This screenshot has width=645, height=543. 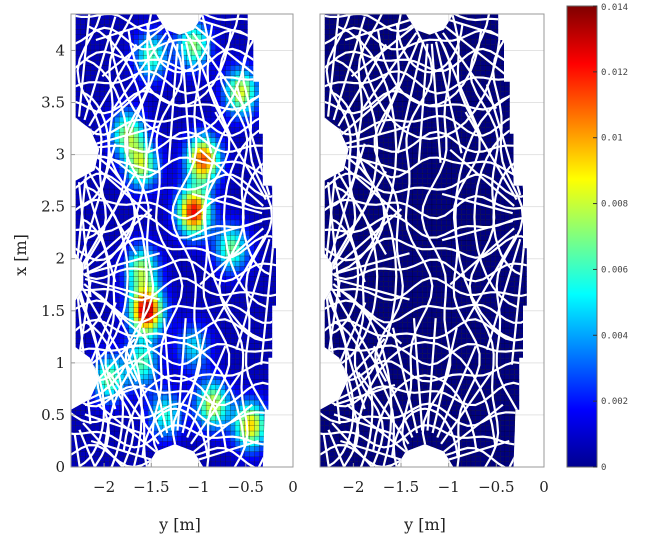 What do you see at coordinates (195, 479) in the screenshot?
I see `left-x-ticks: −2 −1.5 −1 −0.5 0` at bounding box center [195, 479].